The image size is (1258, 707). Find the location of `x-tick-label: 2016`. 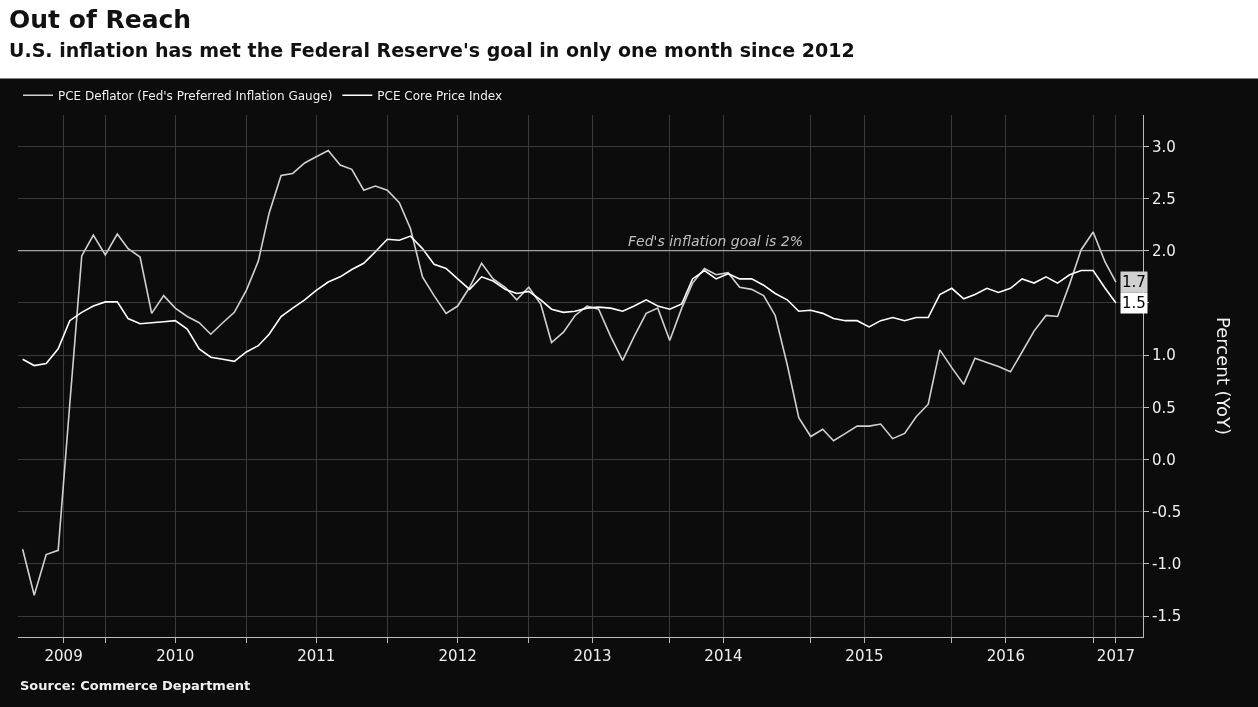

x-tick-label: 2016 is located at coordinates (1005, 656).